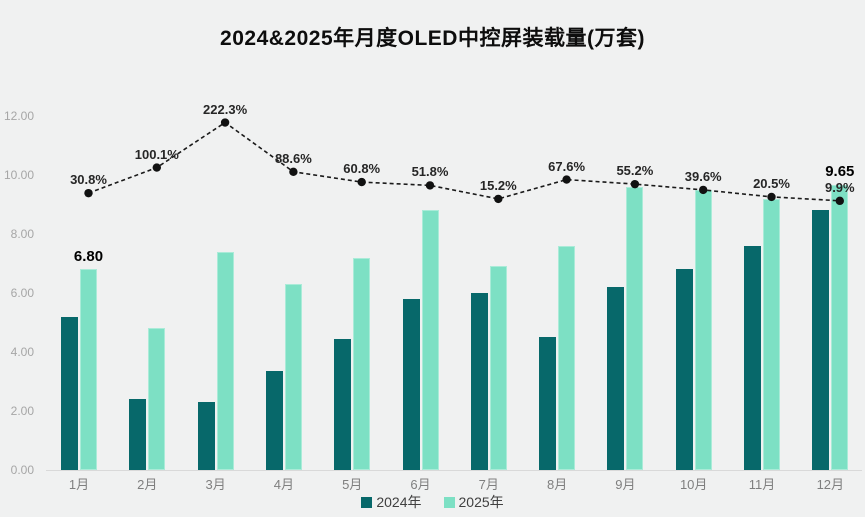 The height and width of the screenshot is (517, 865). I want to click on y-axis-tick-label: 12.00, so click(18, 116).